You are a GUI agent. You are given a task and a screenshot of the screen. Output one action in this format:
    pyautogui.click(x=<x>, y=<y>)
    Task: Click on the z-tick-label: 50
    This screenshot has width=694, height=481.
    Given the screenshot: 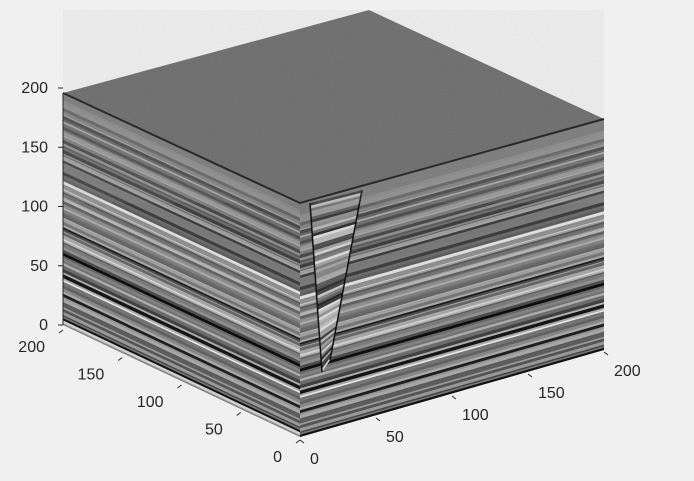 What is the action you would take?
    pyautogui.click(x=39, y=266)
    